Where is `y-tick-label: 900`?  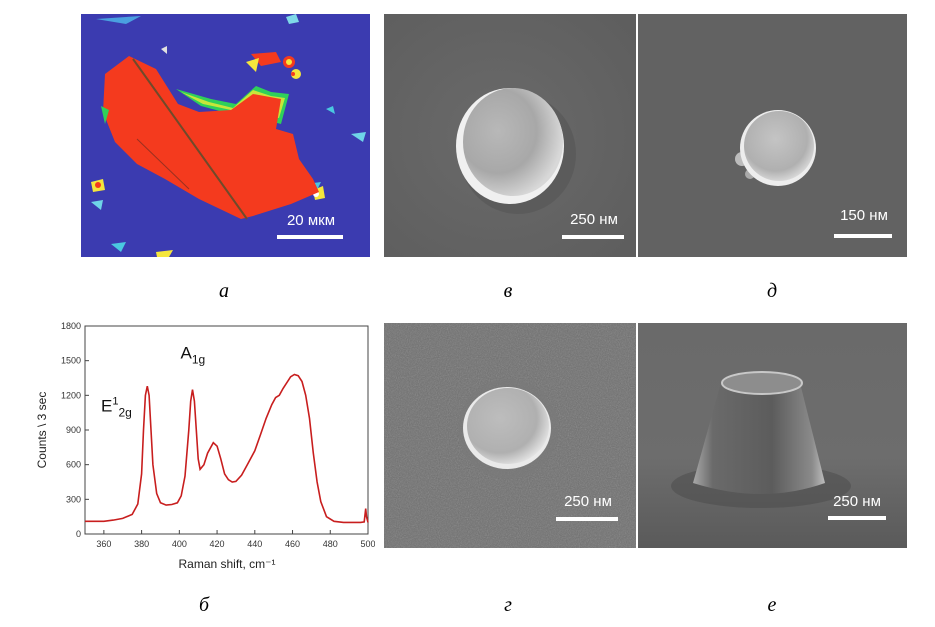 y-tick-label: 900 is located at coordinates (73, 430).